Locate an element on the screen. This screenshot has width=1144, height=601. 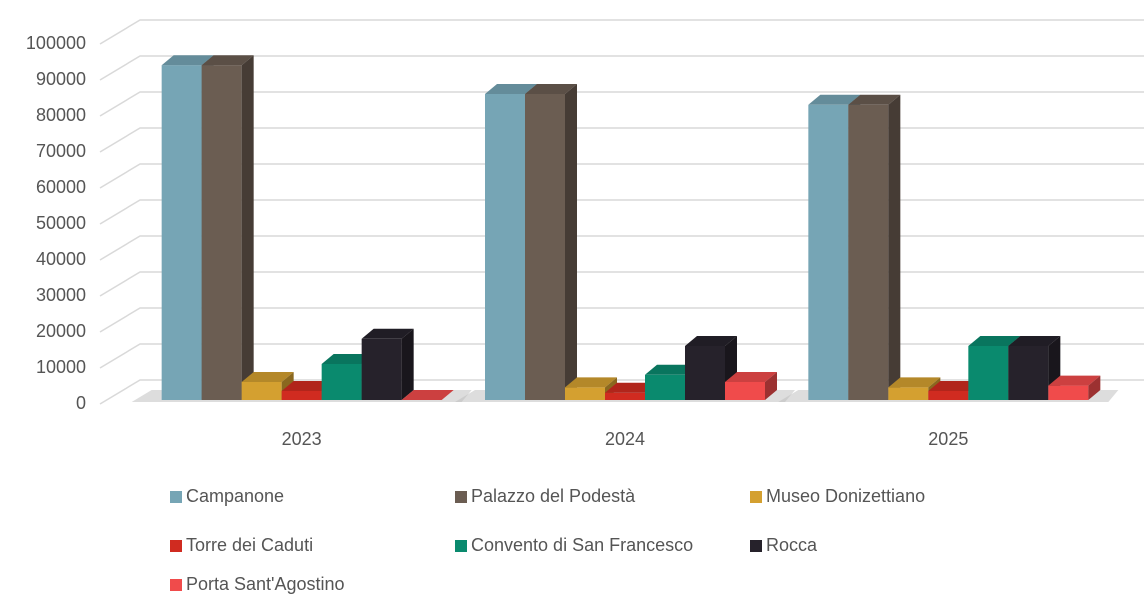
y-tick-label: 0 is located at coordinates (81, 403).